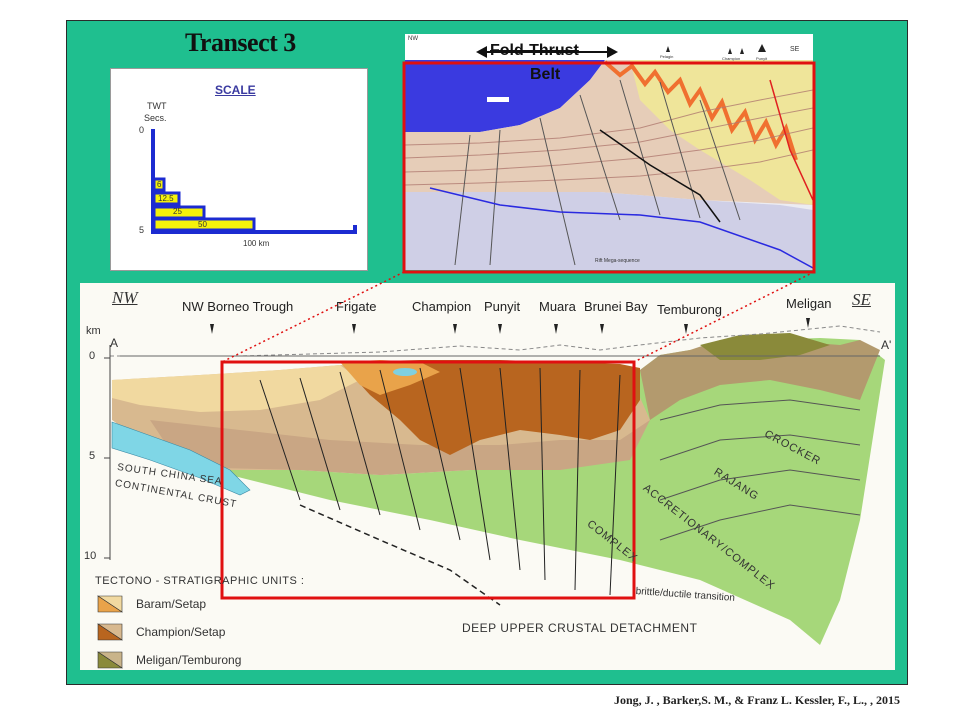 The width and height of the screenshot is (960, 720). I want to click on locality-temburong: Temburong, so click(690, 309).